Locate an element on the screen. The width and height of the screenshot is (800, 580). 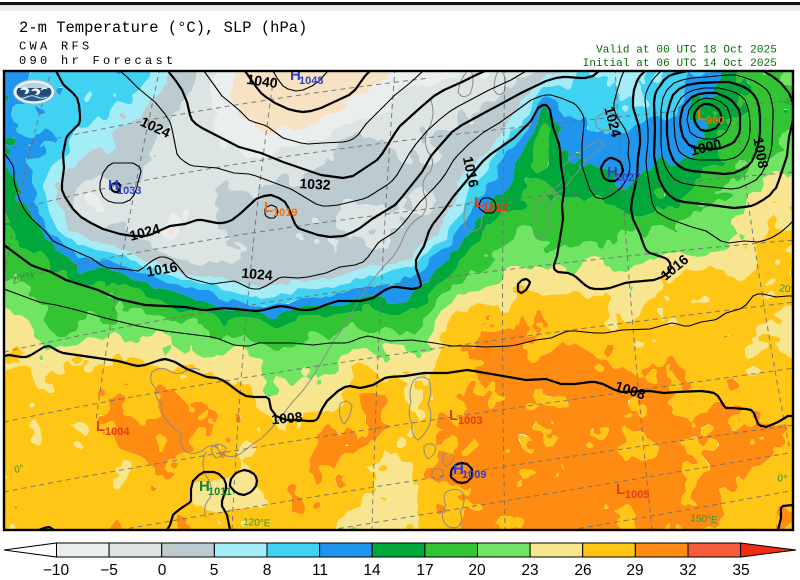
svg-text: 23 is located at coordinates (529, 570).